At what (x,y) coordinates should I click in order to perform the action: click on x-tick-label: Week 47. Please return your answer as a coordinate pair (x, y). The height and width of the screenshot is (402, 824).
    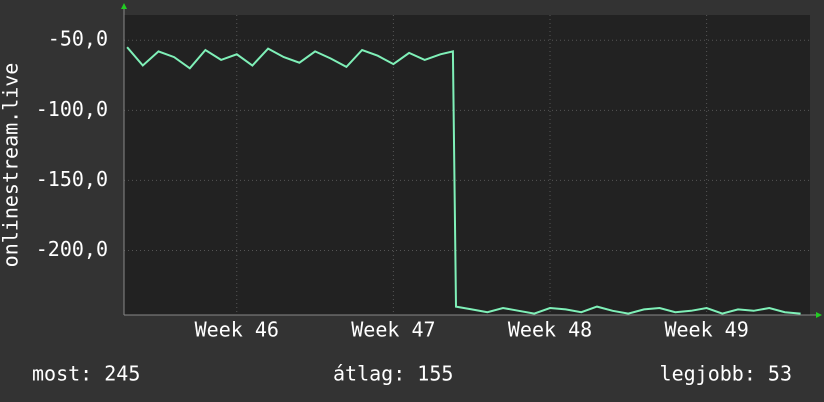
    Looking at the image, I should click on (393, 330).